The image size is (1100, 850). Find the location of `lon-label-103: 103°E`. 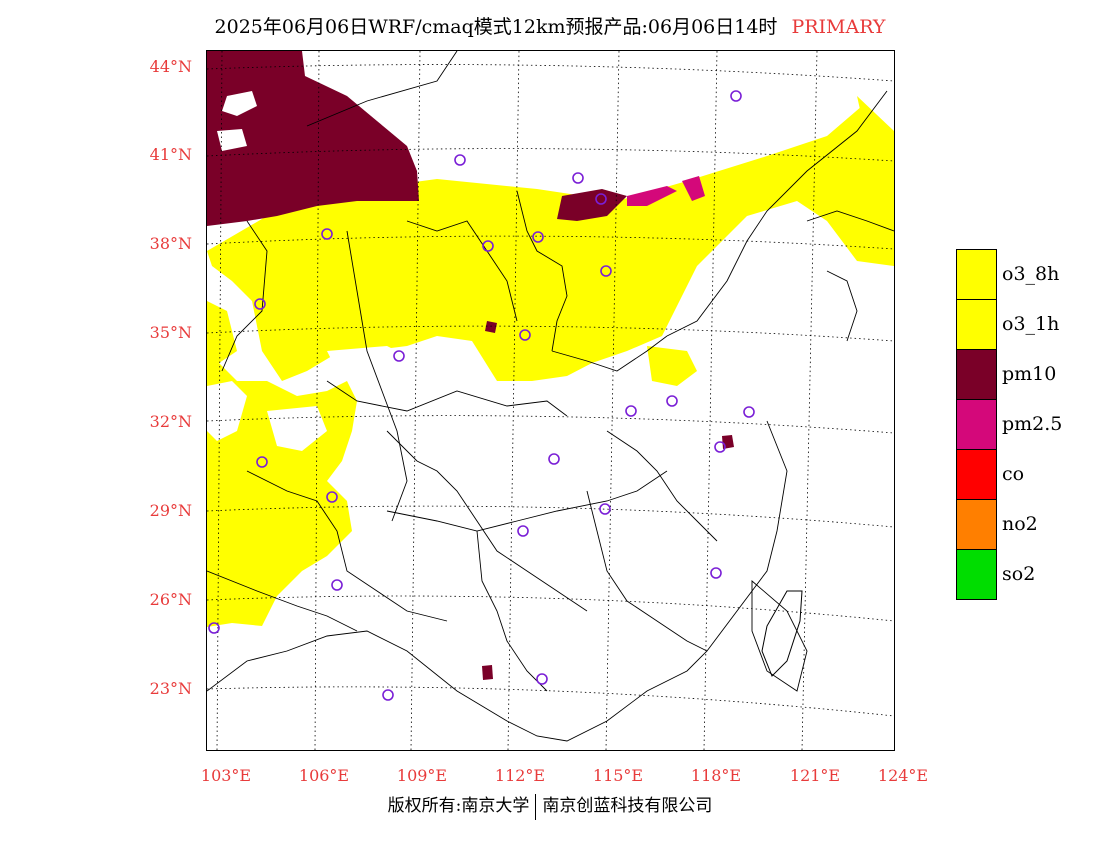

lon-label-103: 103°E is located at coordinates (226, 775).